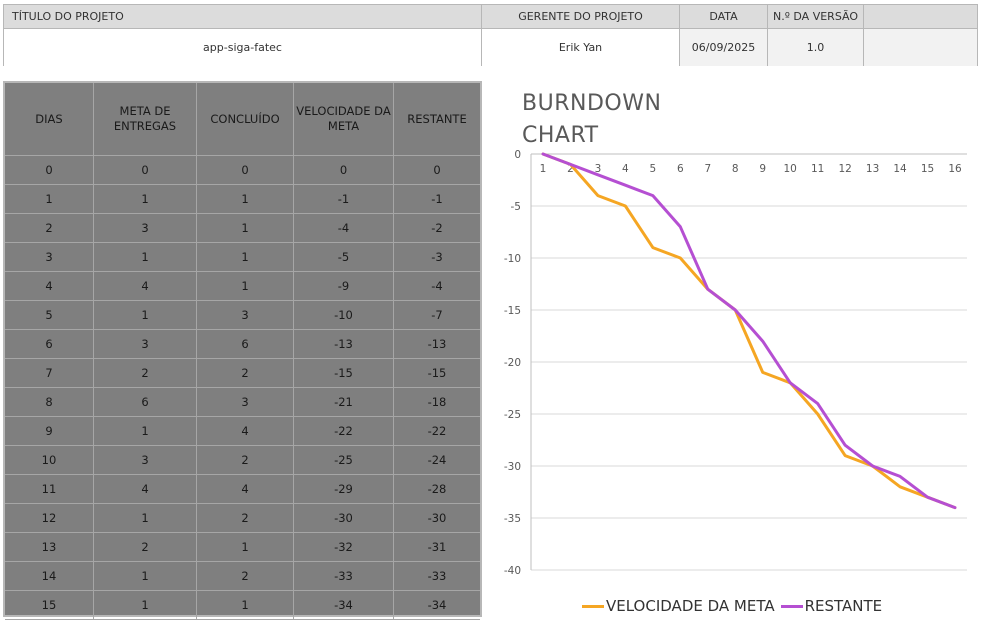  Describe the element at coordinates (437, 575) in the screenshot. I see `cell-restante: -33` at that location.